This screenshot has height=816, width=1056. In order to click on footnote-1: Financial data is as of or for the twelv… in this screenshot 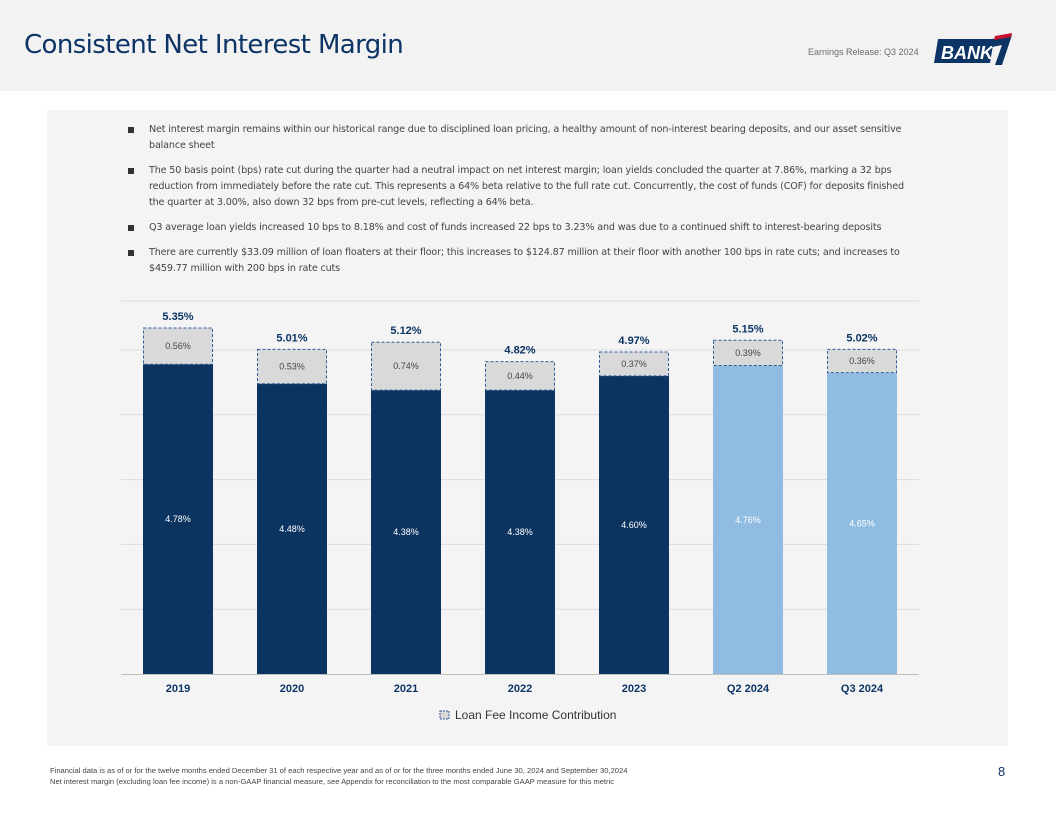, I will do `click(339, 770)`.